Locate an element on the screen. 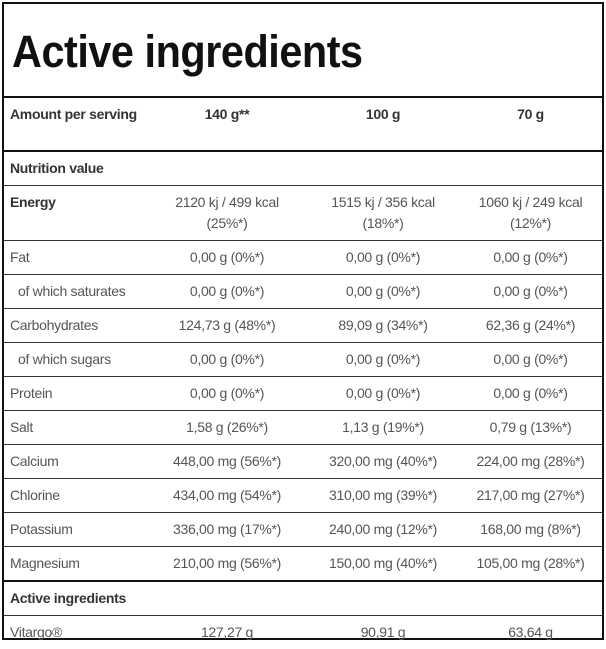 Image resolution: width=606 pixels, height=649 pixels. row-label: of which sugars is located at coordinates (75, 360).